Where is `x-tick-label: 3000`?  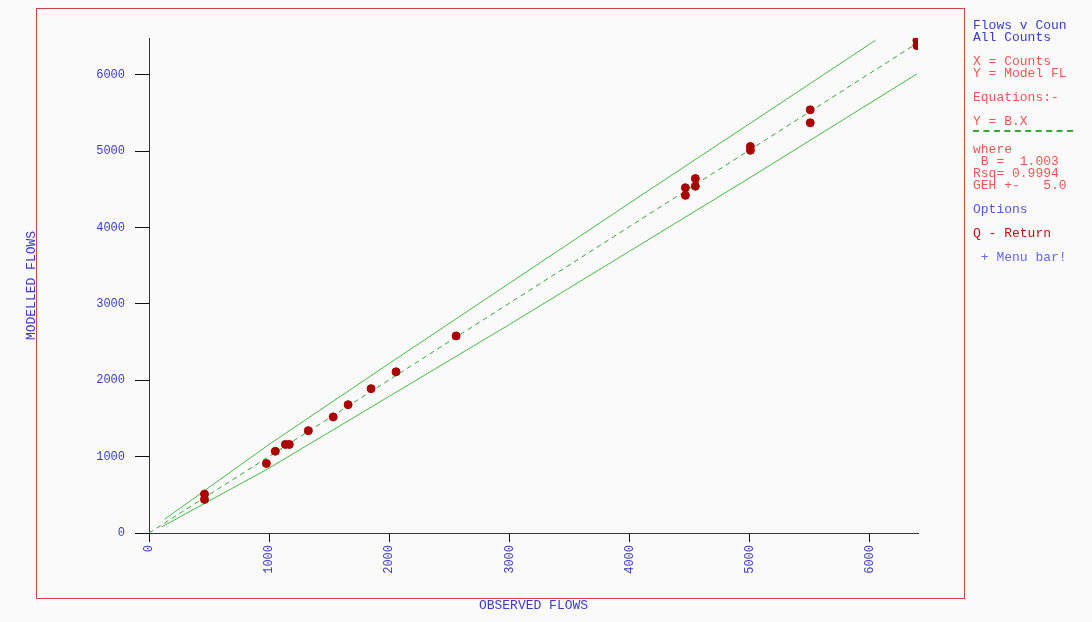 x-tick-label: 3000 is located at coordinates (509, 559).